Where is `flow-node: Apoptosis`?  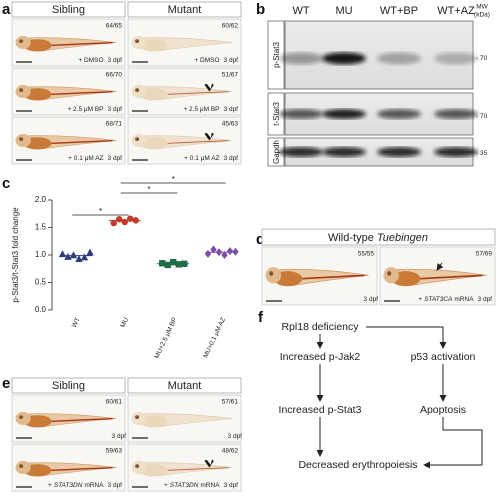 flow-node: Apoptosis is located at coordinates (443, 410).